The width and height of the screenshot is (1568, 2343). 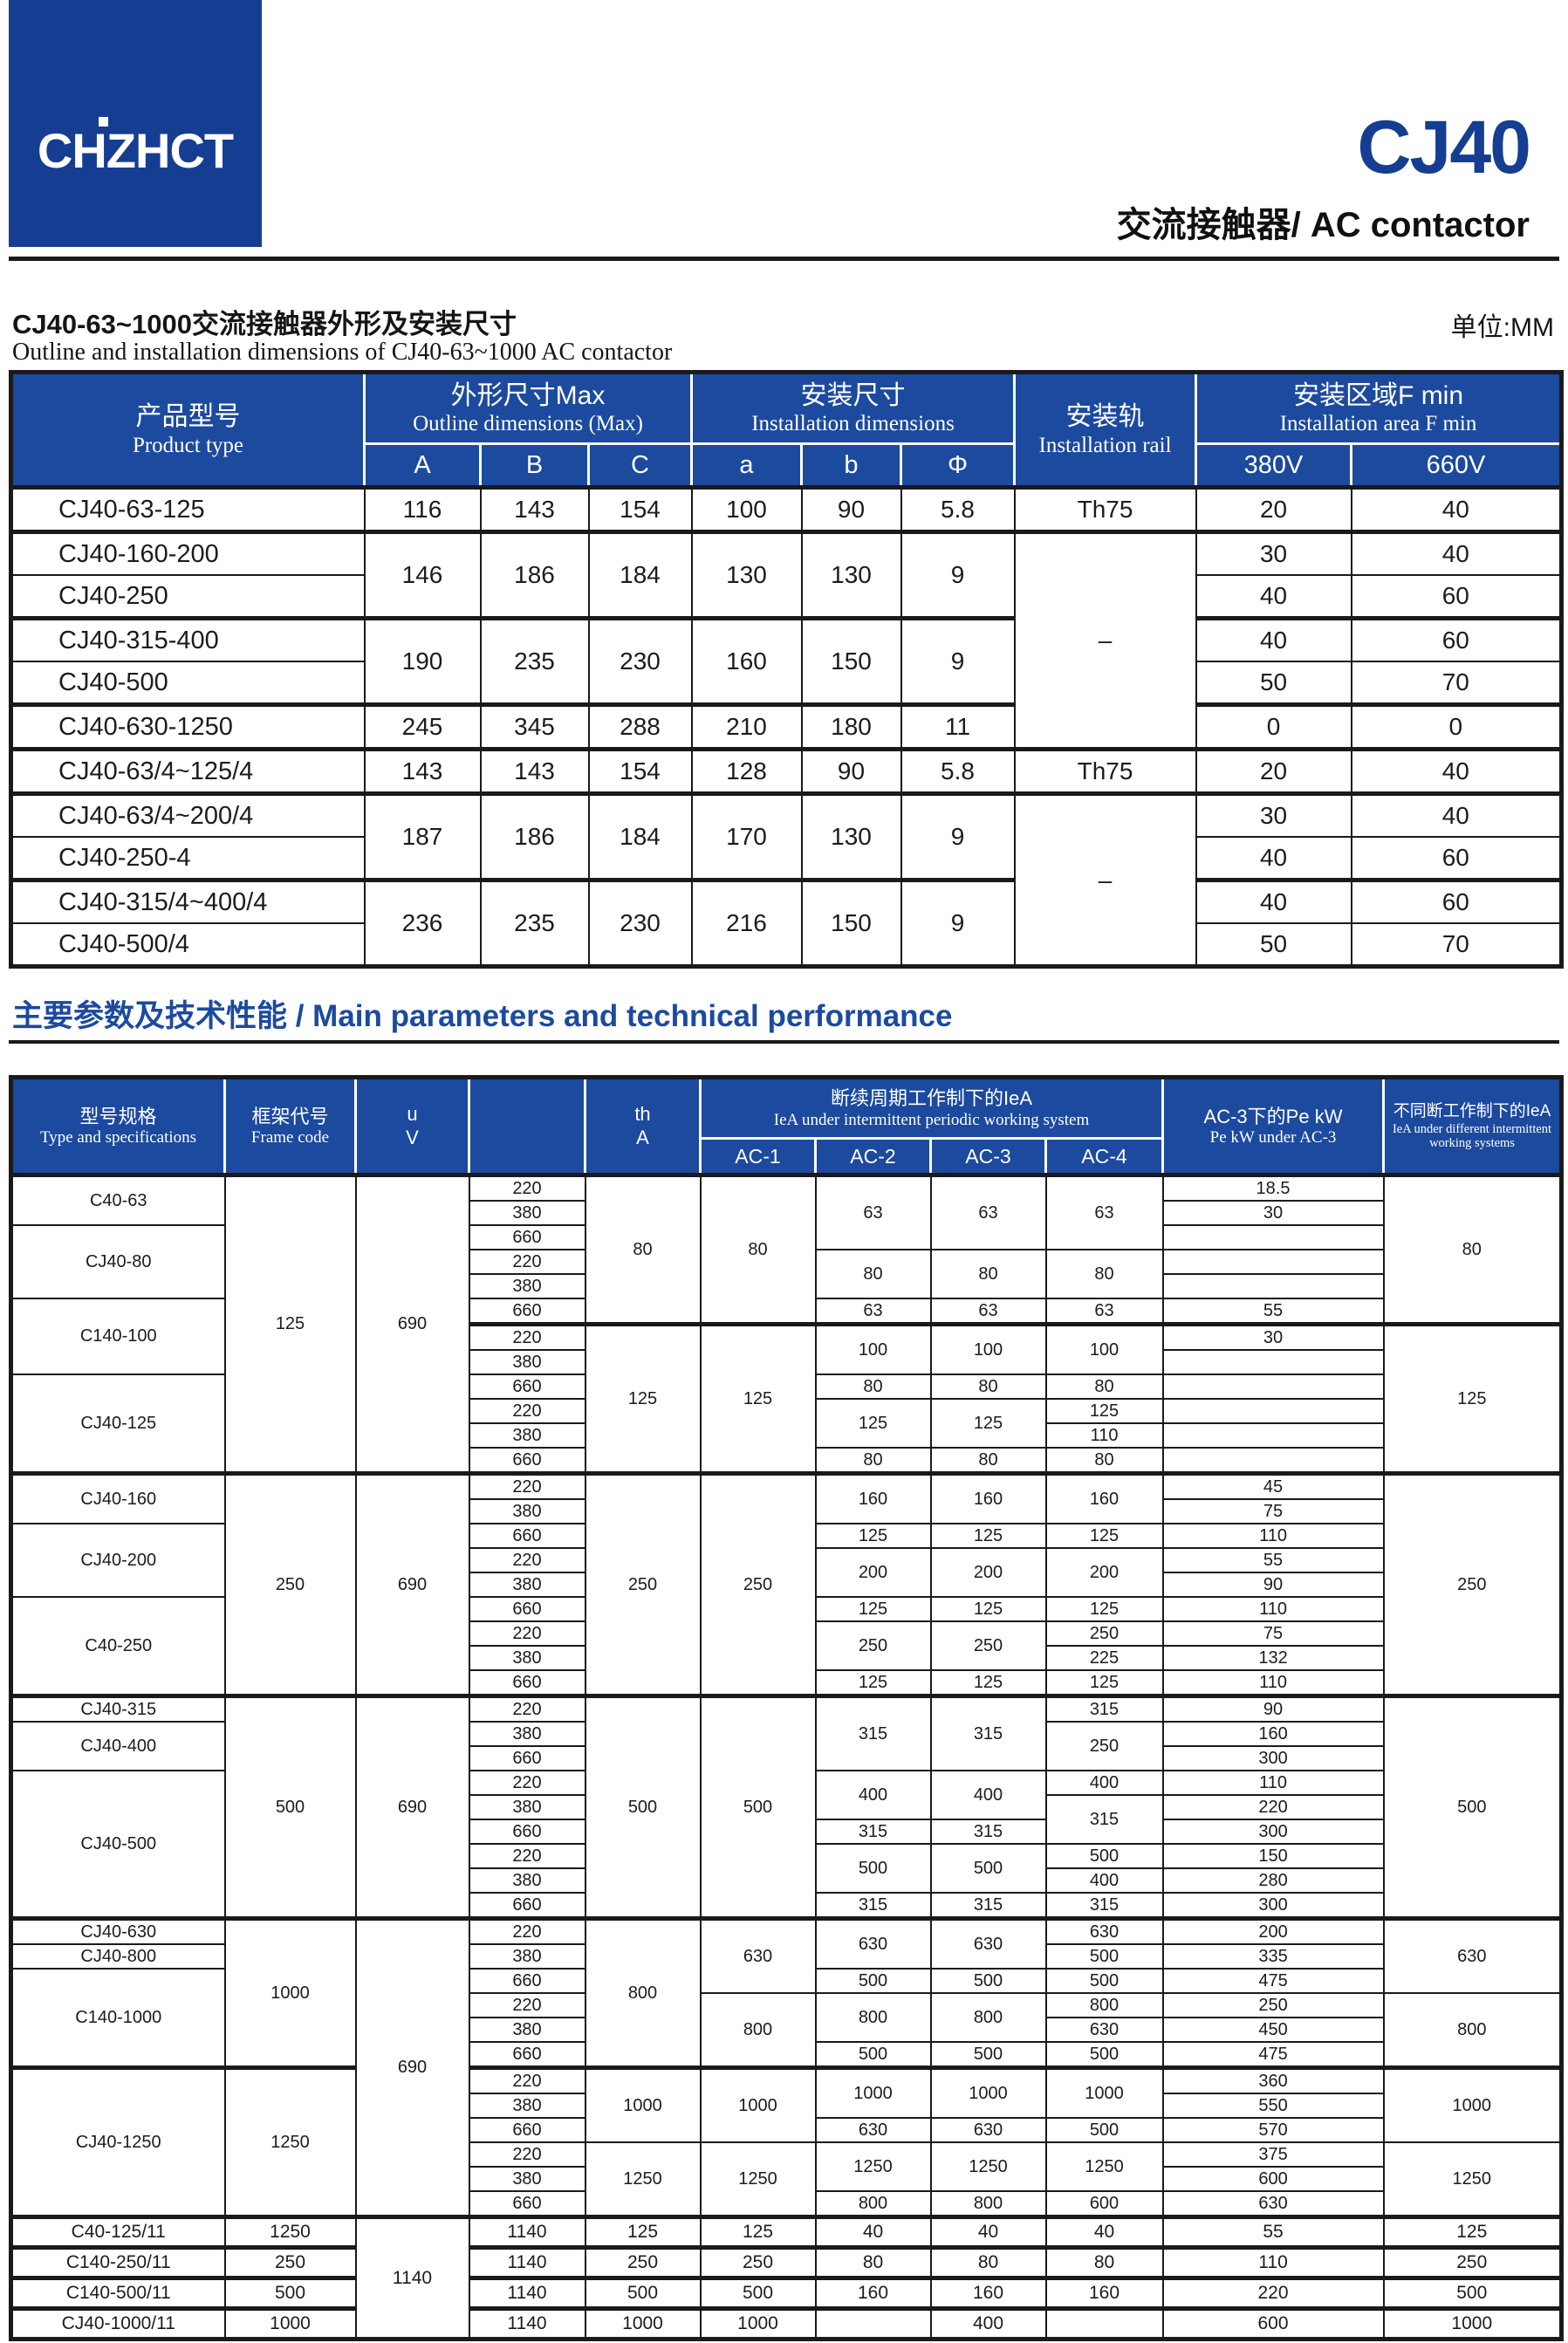 I want to click on table-row: CJ40-630 1000 690 220 800 630 630 630 630 200 630, so click(x=786, y=2067).